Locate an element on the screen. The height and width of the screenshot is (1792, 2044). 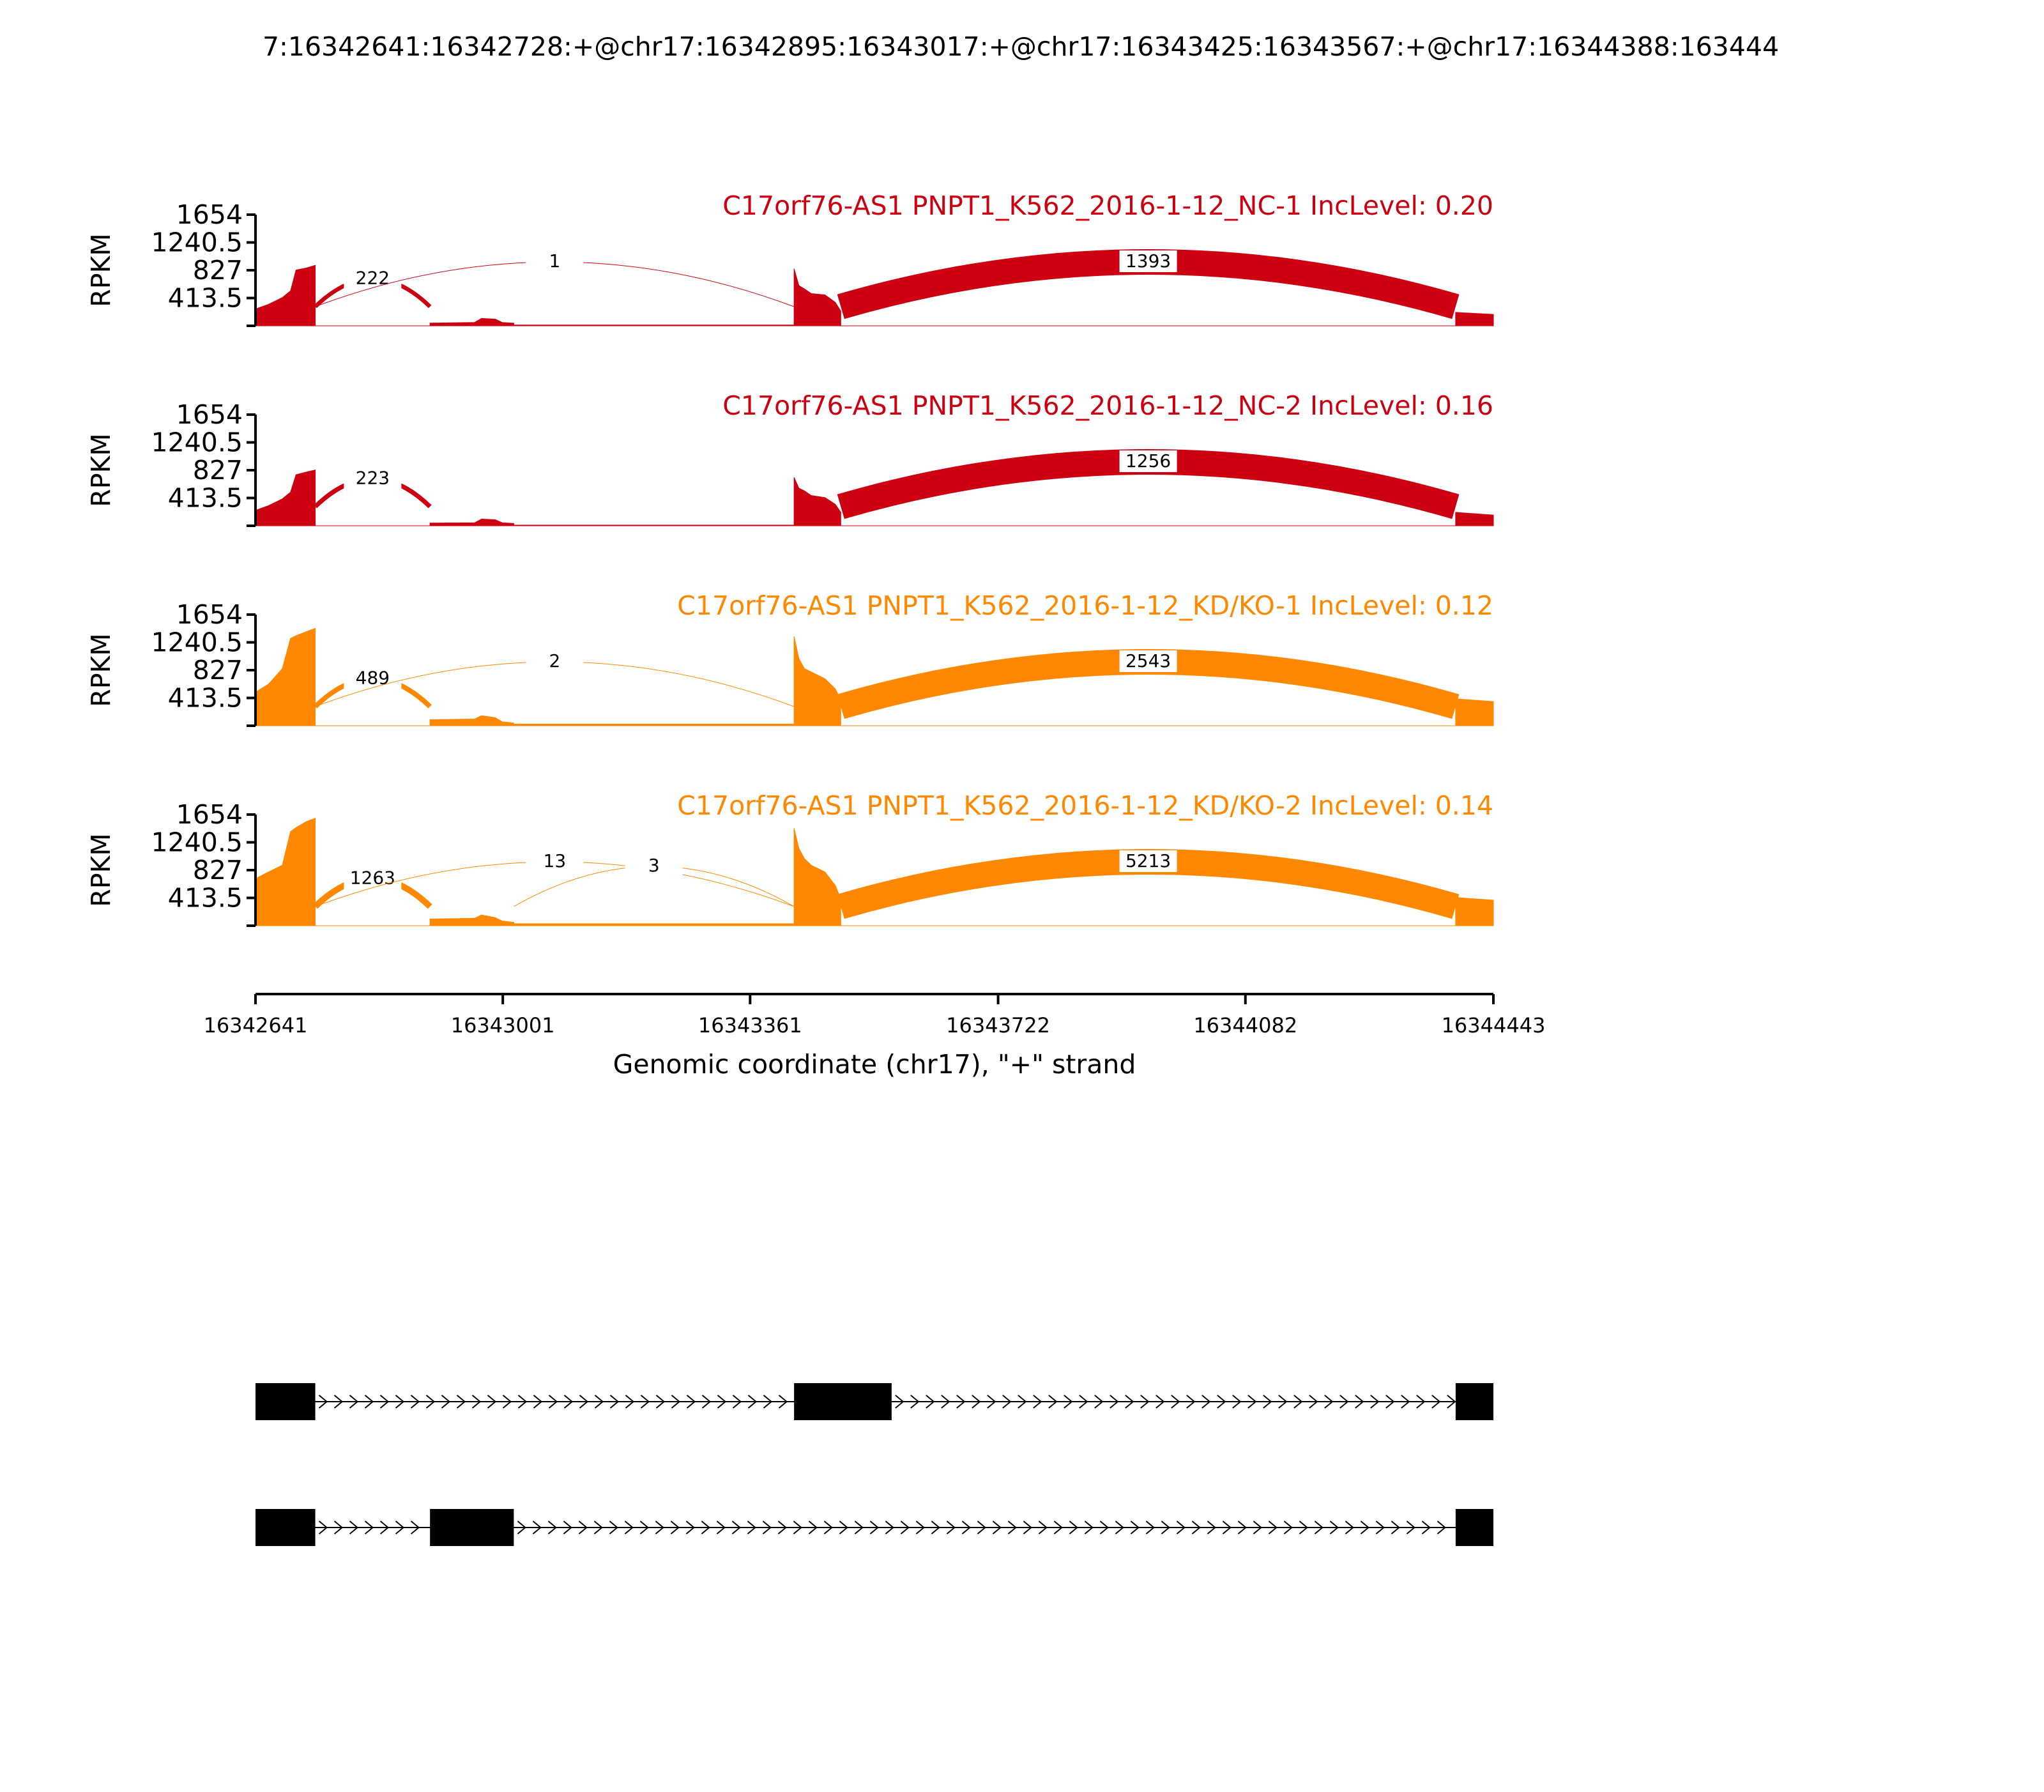
junction-count-label: 1393 is located at coordinates (1148, 261).